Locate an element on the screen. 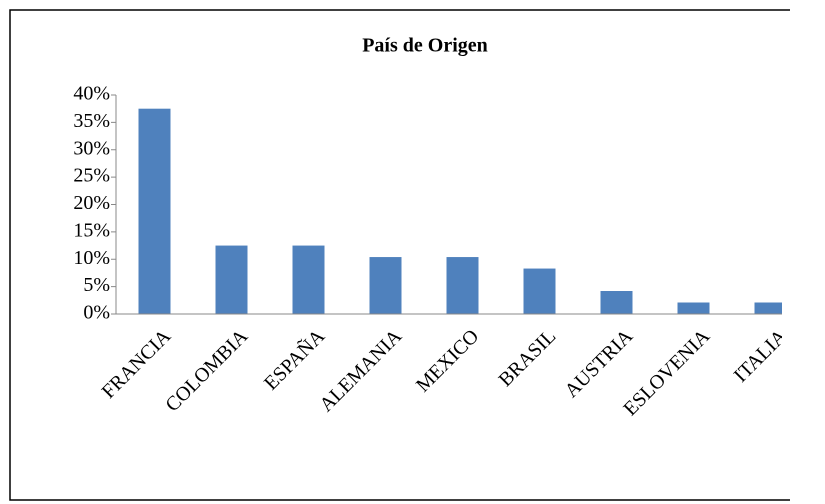 This screenshot has width=825, height=504. x-tick-label: ITALIA is located at coordinates (761, 356).